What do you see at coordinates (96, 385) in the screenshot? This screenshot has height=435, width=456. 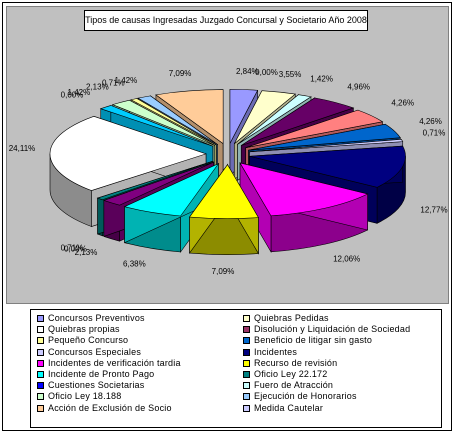 I see `legend-label: Cuestiones Societarias` at bounding box center [96, 385].